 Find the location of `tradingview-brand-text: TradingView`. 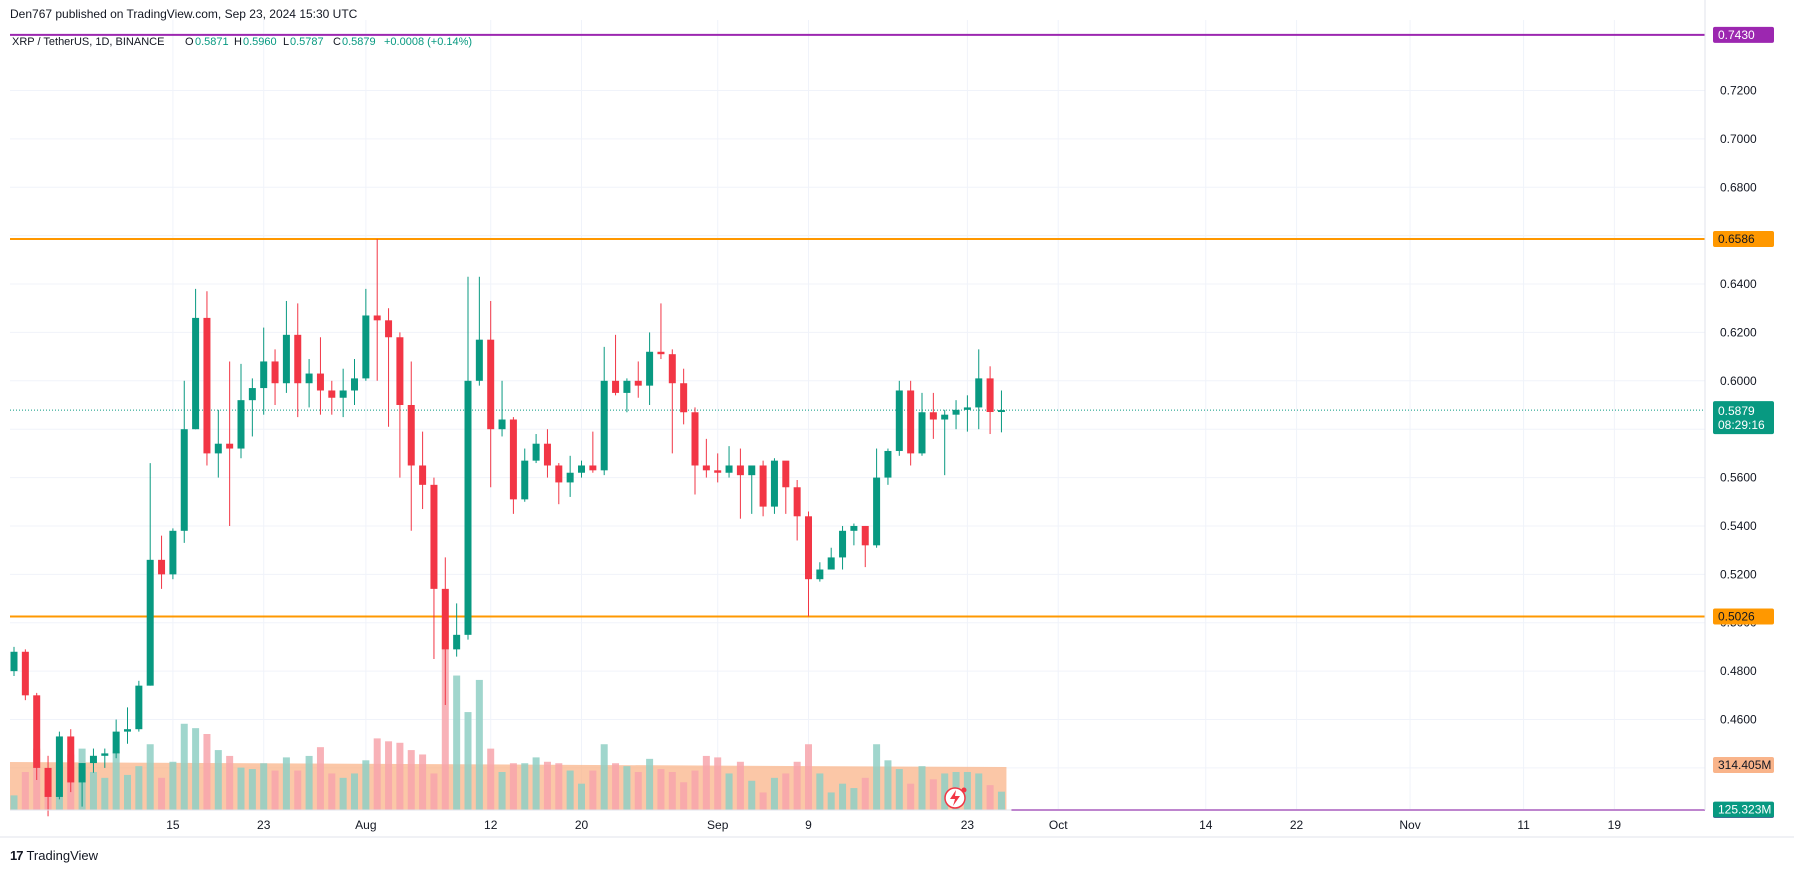

tradingview-brand-text: TradingView is located at coordinates (62, 855).